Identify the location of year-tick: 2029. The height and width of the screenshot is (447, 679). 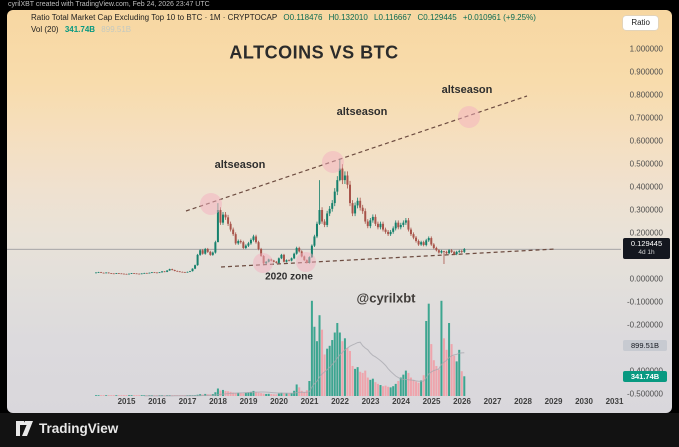
(553, 401).